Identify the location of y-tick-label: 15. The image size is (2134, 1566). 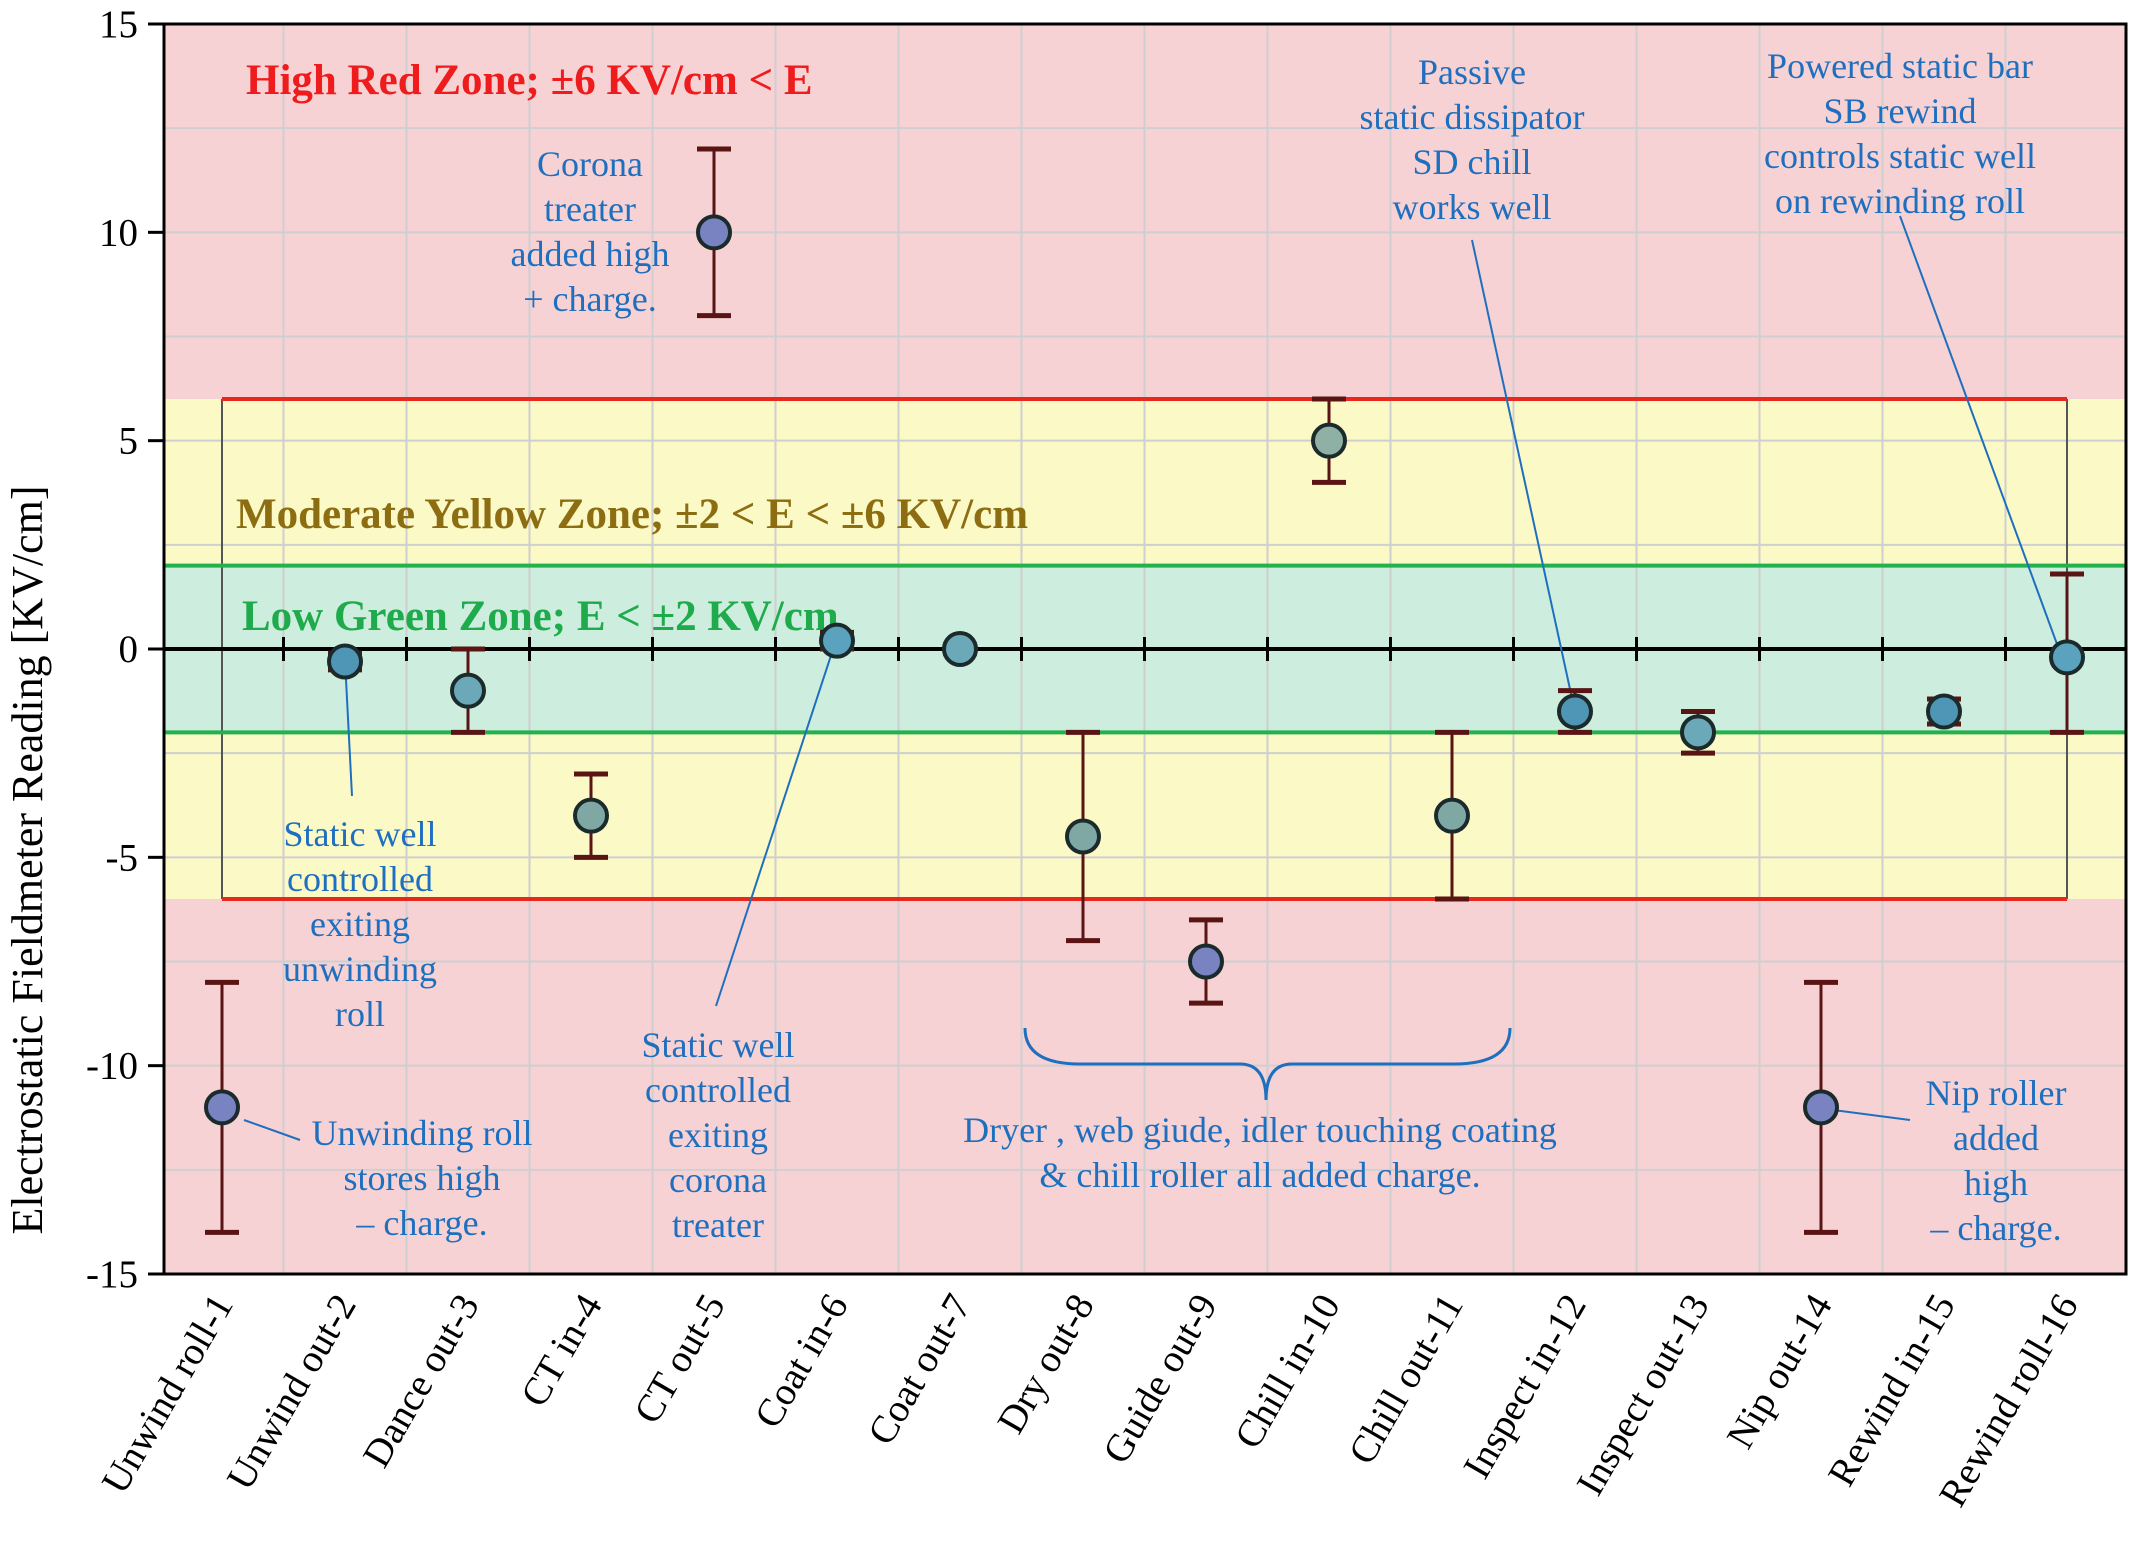
(118, 24).